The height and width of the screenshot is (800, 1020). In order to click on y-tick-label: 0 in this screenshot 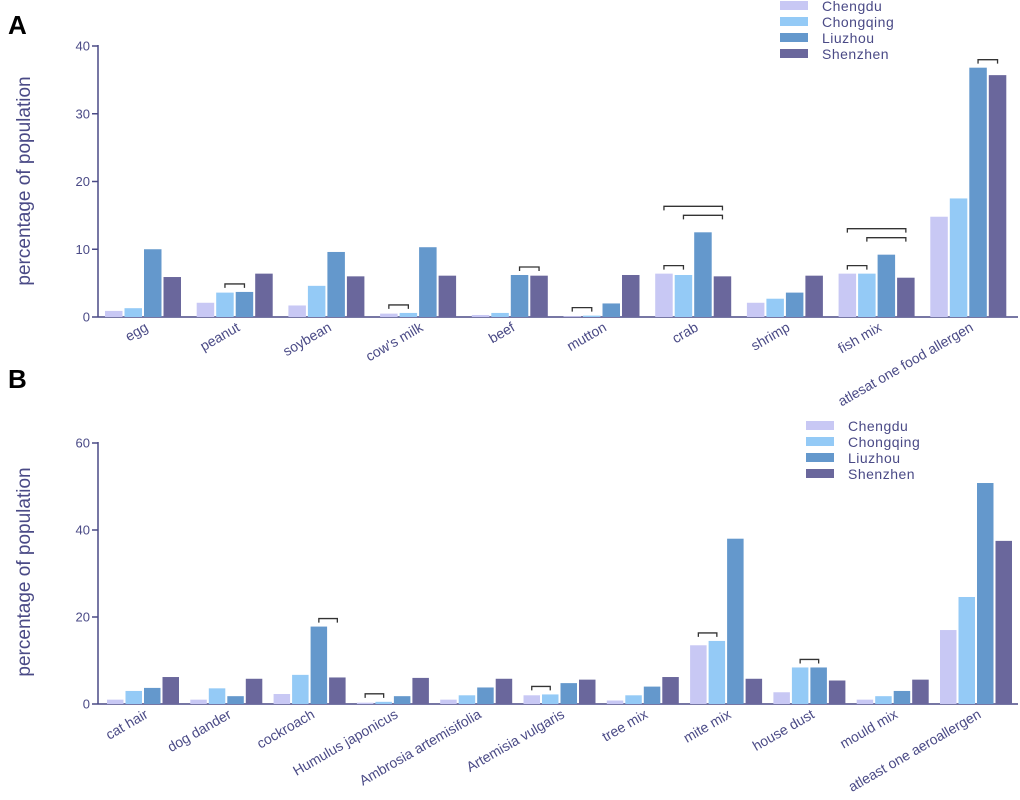, I will do `click(86, 317)`.